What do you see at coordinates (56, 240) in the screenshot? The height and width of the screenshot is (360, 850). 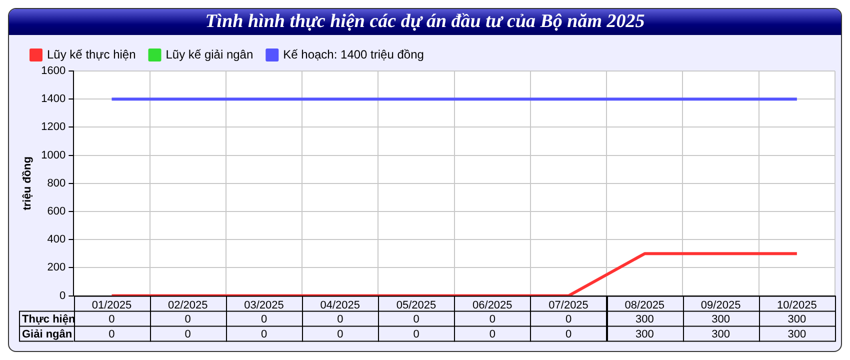 I see `y-tick-label: 400` at bounding box center [56, 240].